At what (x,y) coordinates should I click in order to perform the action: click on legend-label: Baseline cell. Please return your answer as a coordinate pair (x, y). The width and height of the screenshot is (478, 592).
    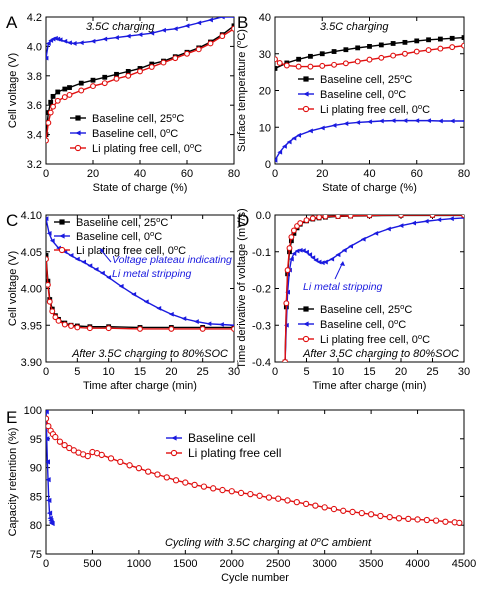
    Looking at the image, I should click on (221, 438).